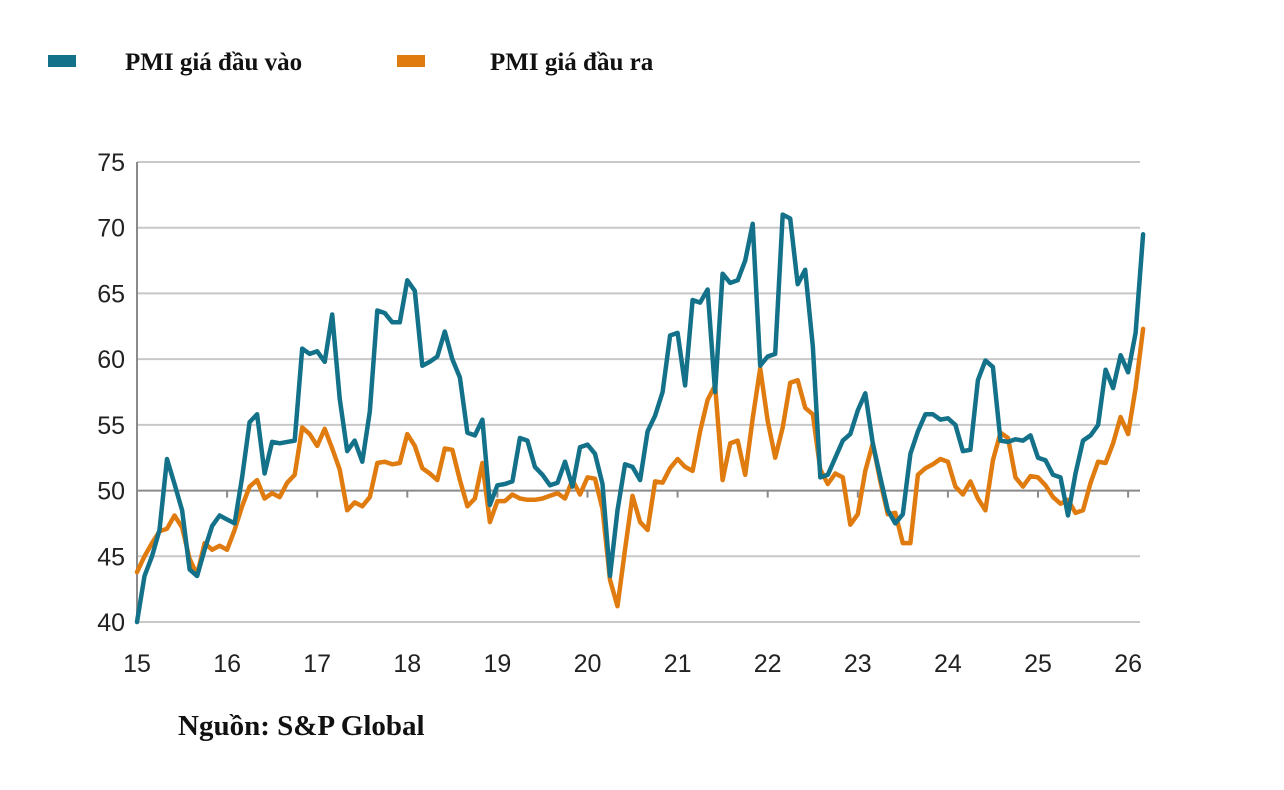  I want to click on y-tick-label-40: 40, so click(111, 623).